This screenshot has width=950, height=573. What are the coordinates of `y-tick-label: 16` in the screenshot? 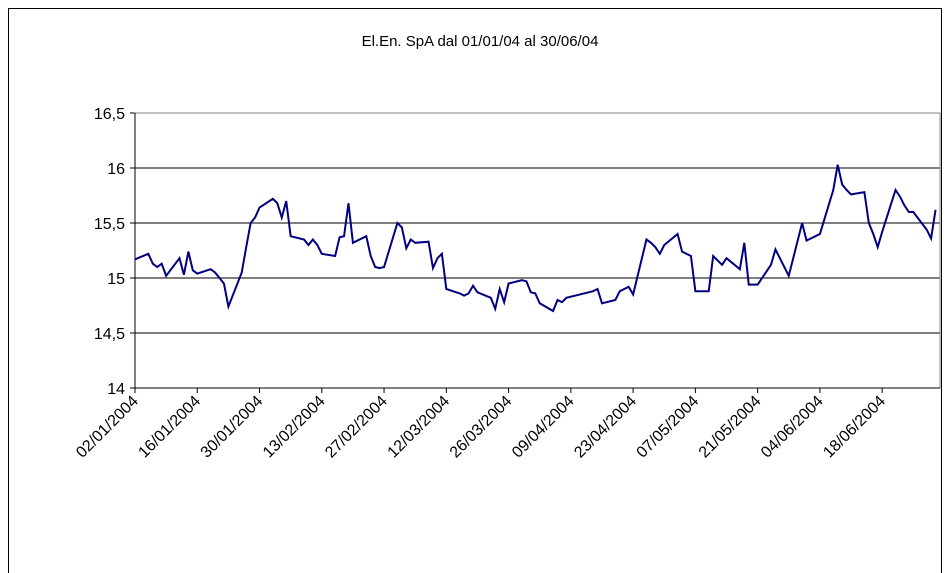 It's located at (116, 169).